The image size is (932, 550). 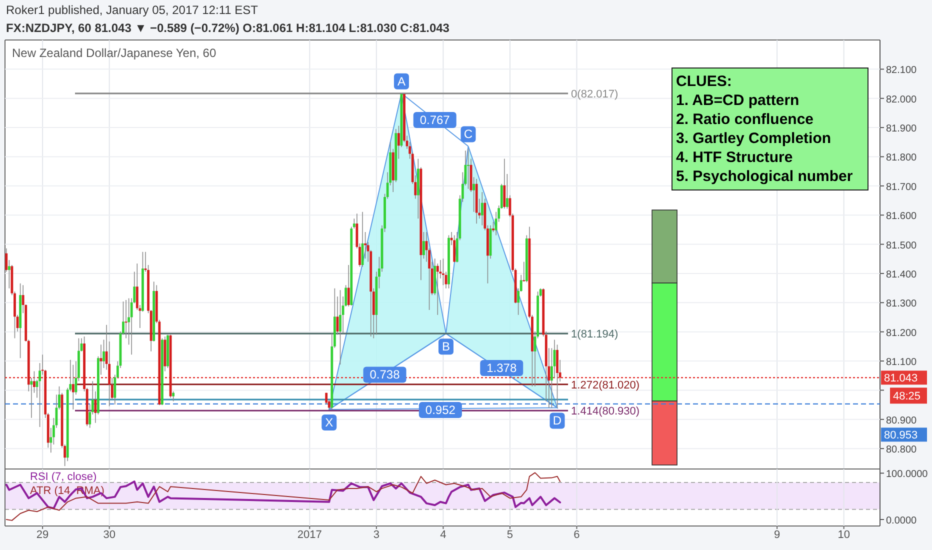 I want to click on y-tick-label: 100.0000, so click(x=907, y=474).